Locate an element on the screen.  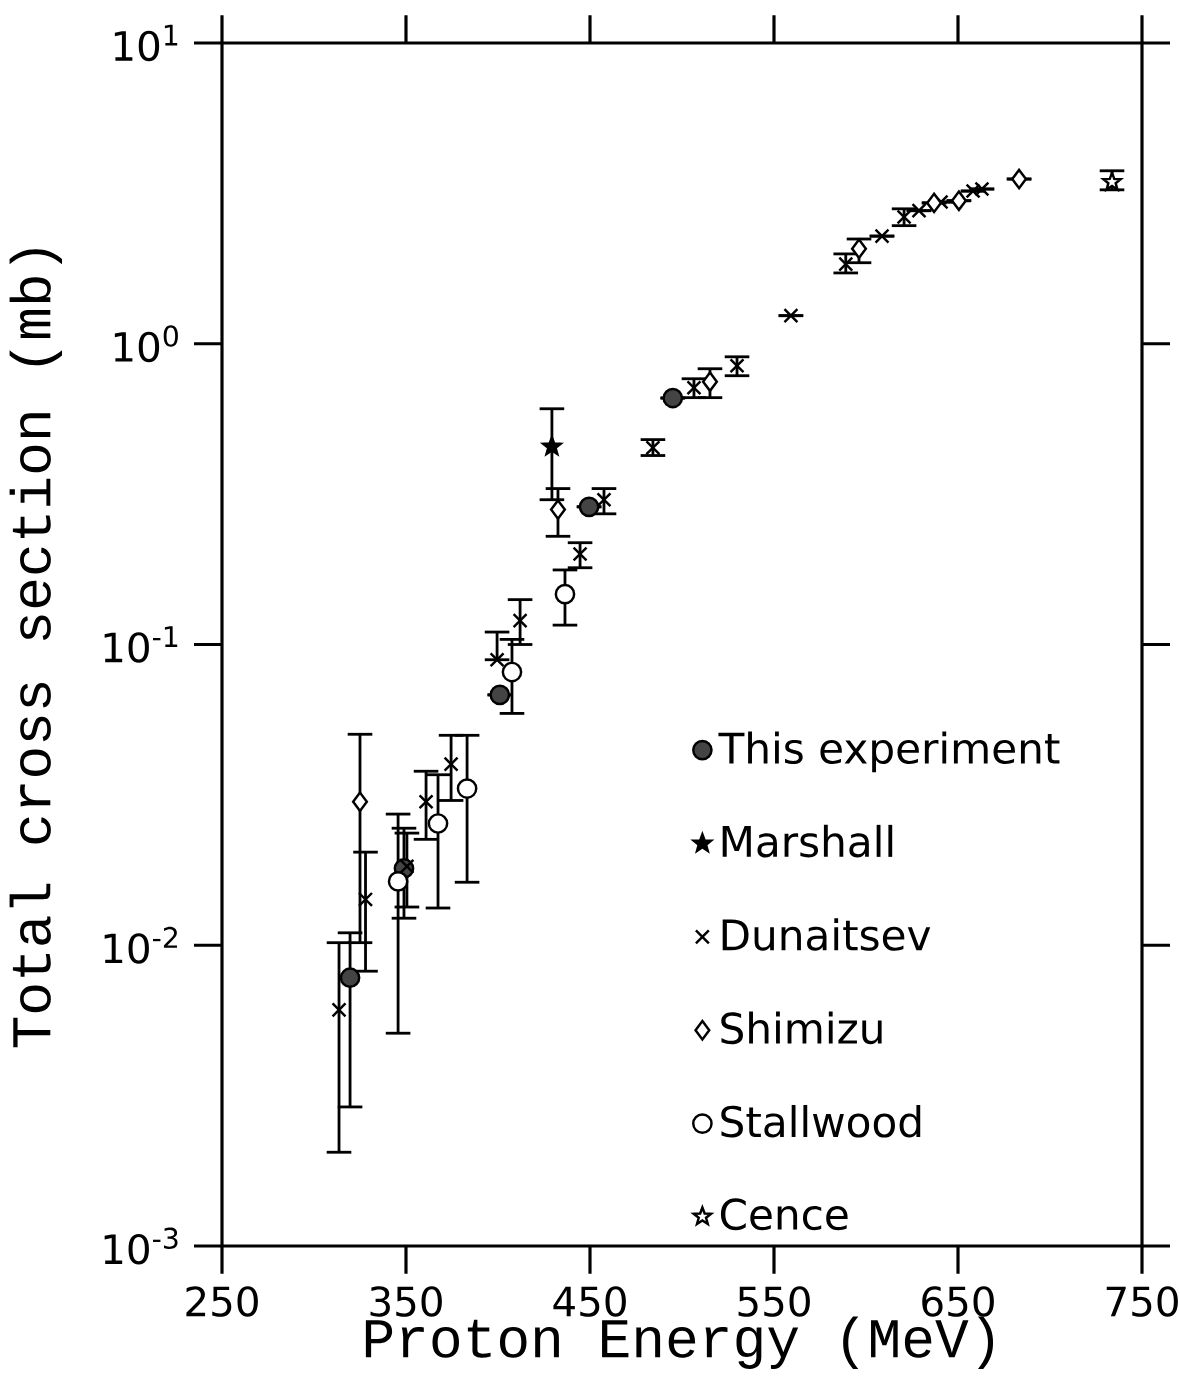
legend-label: Marshall is located at coordinates (807, 841).